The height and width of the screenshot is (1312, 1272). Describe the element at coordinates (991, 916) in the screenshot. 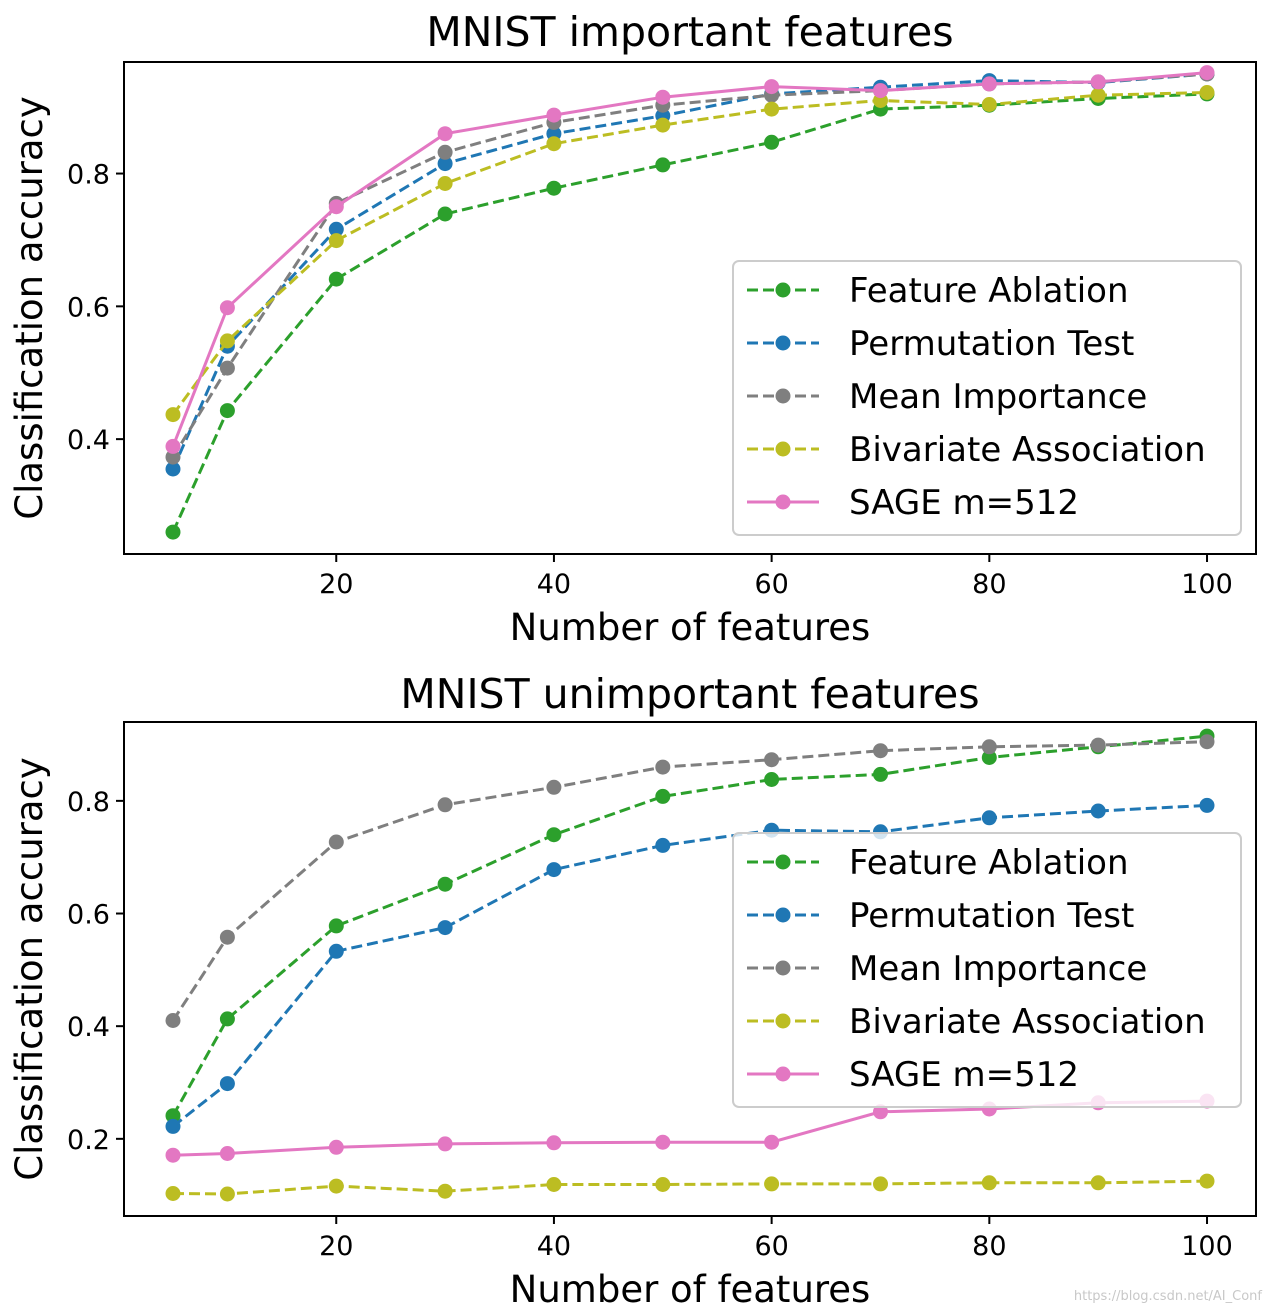

I see `chart-2-legend-label-2: Permutation Test` at that location.